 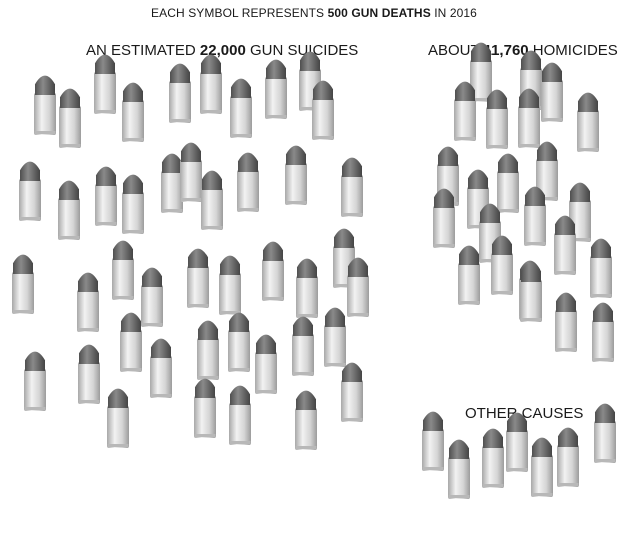 I want to click on header-suffix: IN 2016, so click(x=453, y=13).